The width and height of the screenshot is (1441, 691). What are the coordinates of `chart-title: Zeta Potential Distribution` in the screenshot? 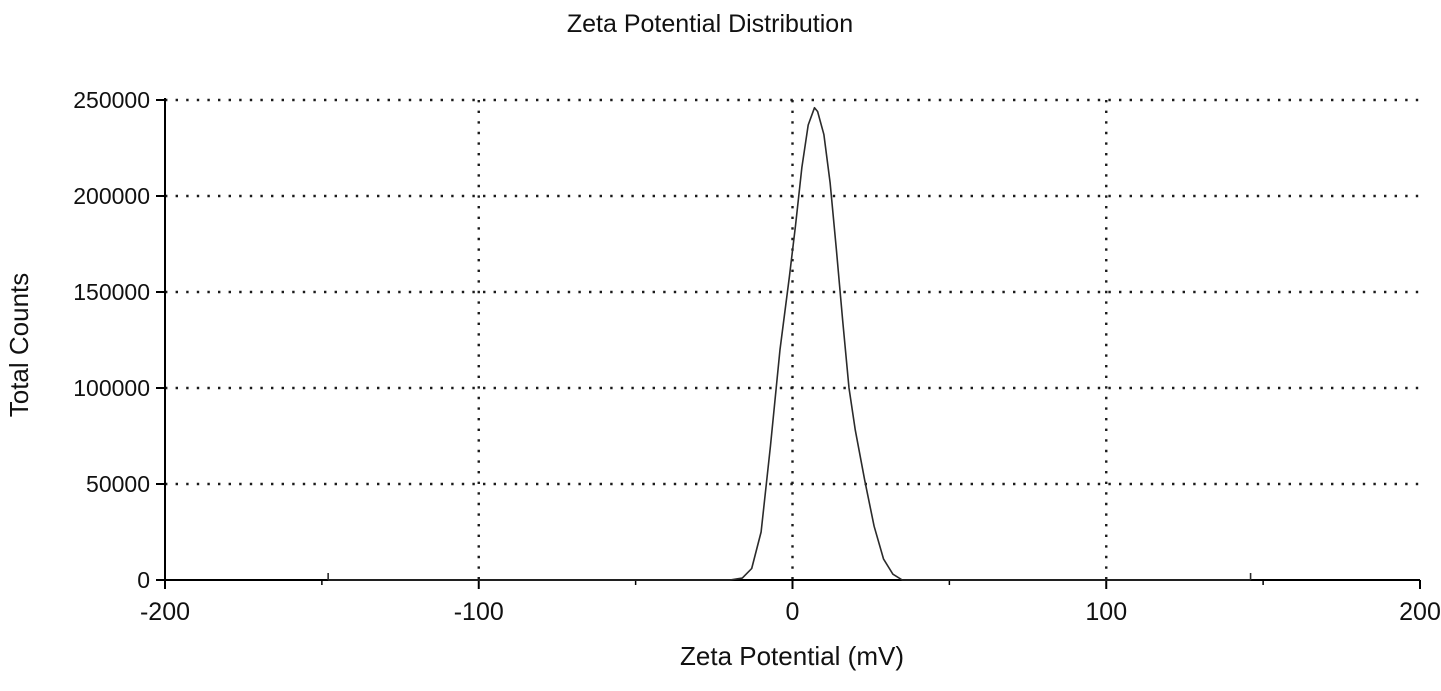 It's located at (710, 24).